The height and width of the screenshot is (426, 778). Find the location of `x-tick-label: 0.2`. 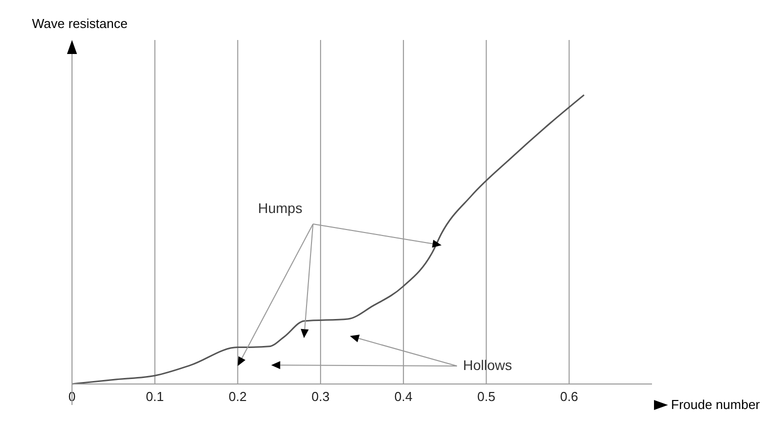

x-tick-label: 0.2 is located at coordinates (237, 396).